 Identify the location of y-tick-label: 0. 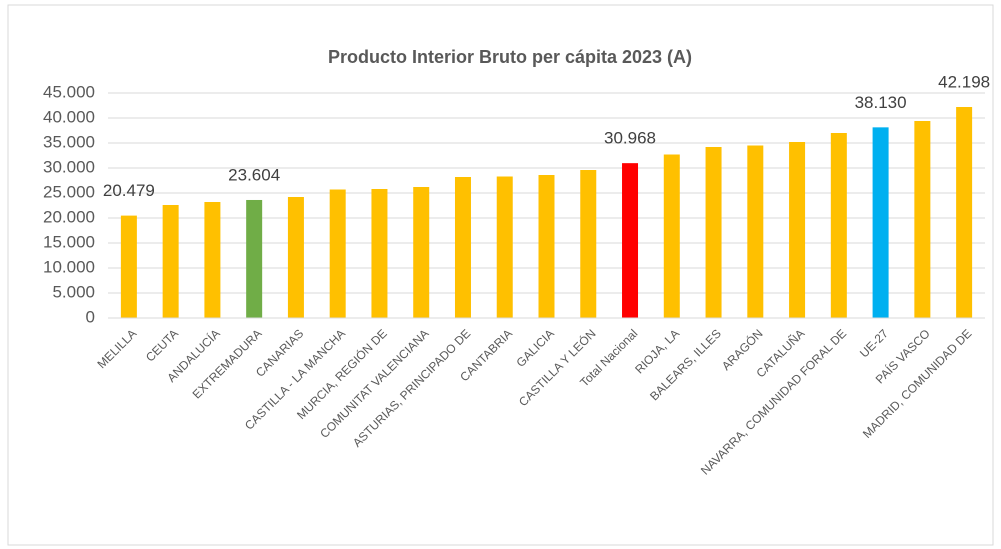
(90, 316).